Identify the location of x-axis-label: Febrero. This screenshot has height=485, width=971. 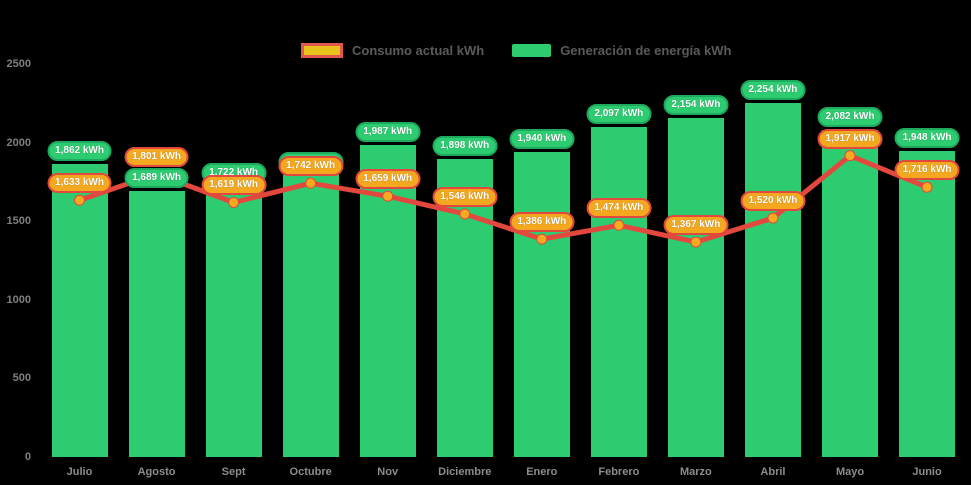
(619, 472).